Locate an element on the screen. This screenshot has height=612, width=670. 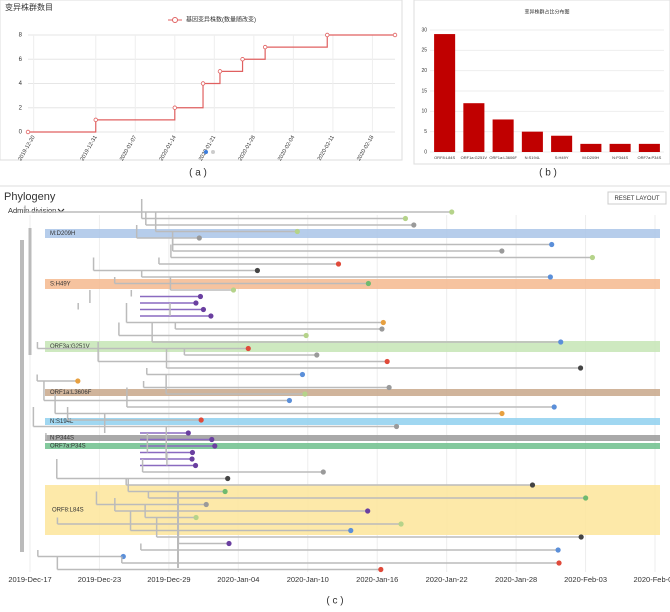
line is located at coordinates (211, 83).